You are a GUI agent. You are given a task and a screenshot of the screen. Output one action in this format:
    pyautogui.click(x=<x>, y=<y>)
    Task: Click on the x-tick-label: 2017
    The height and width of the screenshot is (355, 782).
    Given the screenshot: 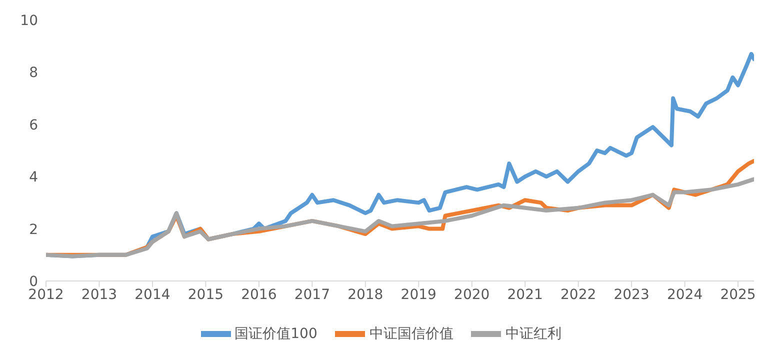 What is the action you would take?
    pyautogui.click(x=312, y=294)
    